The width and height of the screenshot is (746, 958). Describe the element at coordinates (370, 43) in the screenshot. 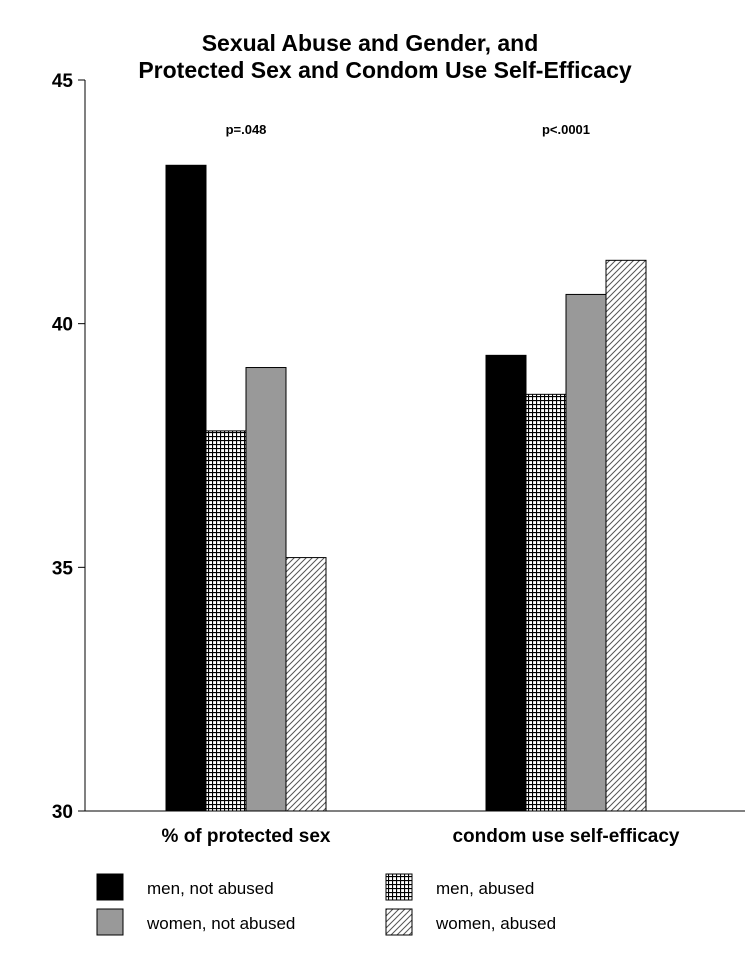

I see `chart-title: Sexual Abuse and Gender, and` at that location.